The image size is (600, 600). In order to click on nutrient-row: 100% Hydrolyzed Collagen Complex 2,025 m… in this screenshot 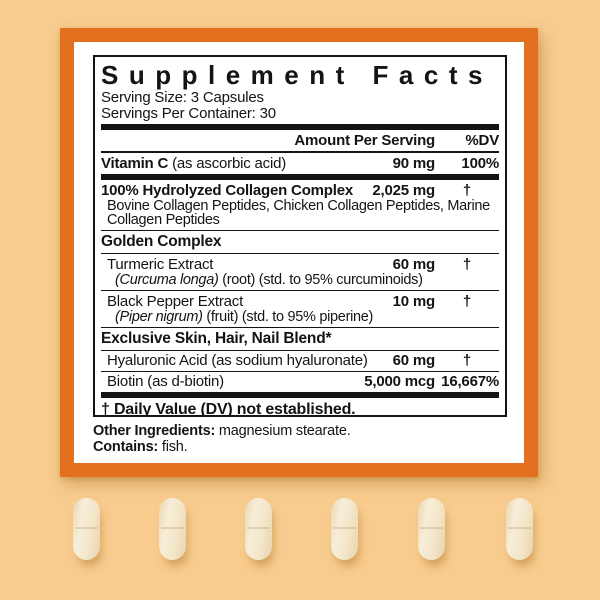, I will do `click(300, 191)`.